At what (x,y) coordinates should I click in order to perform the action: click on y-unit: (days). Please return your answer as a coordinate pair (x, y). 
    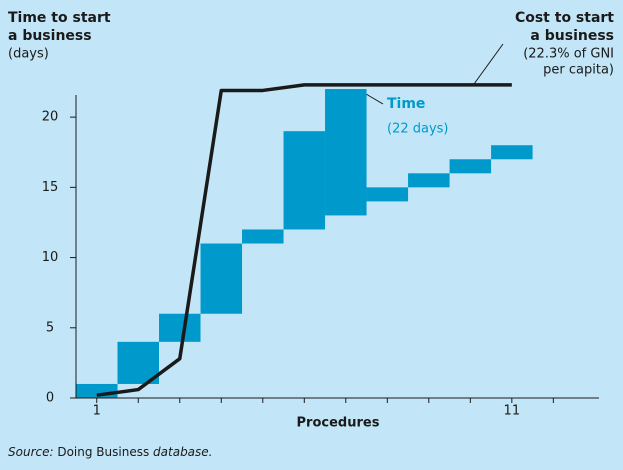
    Looking at the image, I should click on (28, 54).